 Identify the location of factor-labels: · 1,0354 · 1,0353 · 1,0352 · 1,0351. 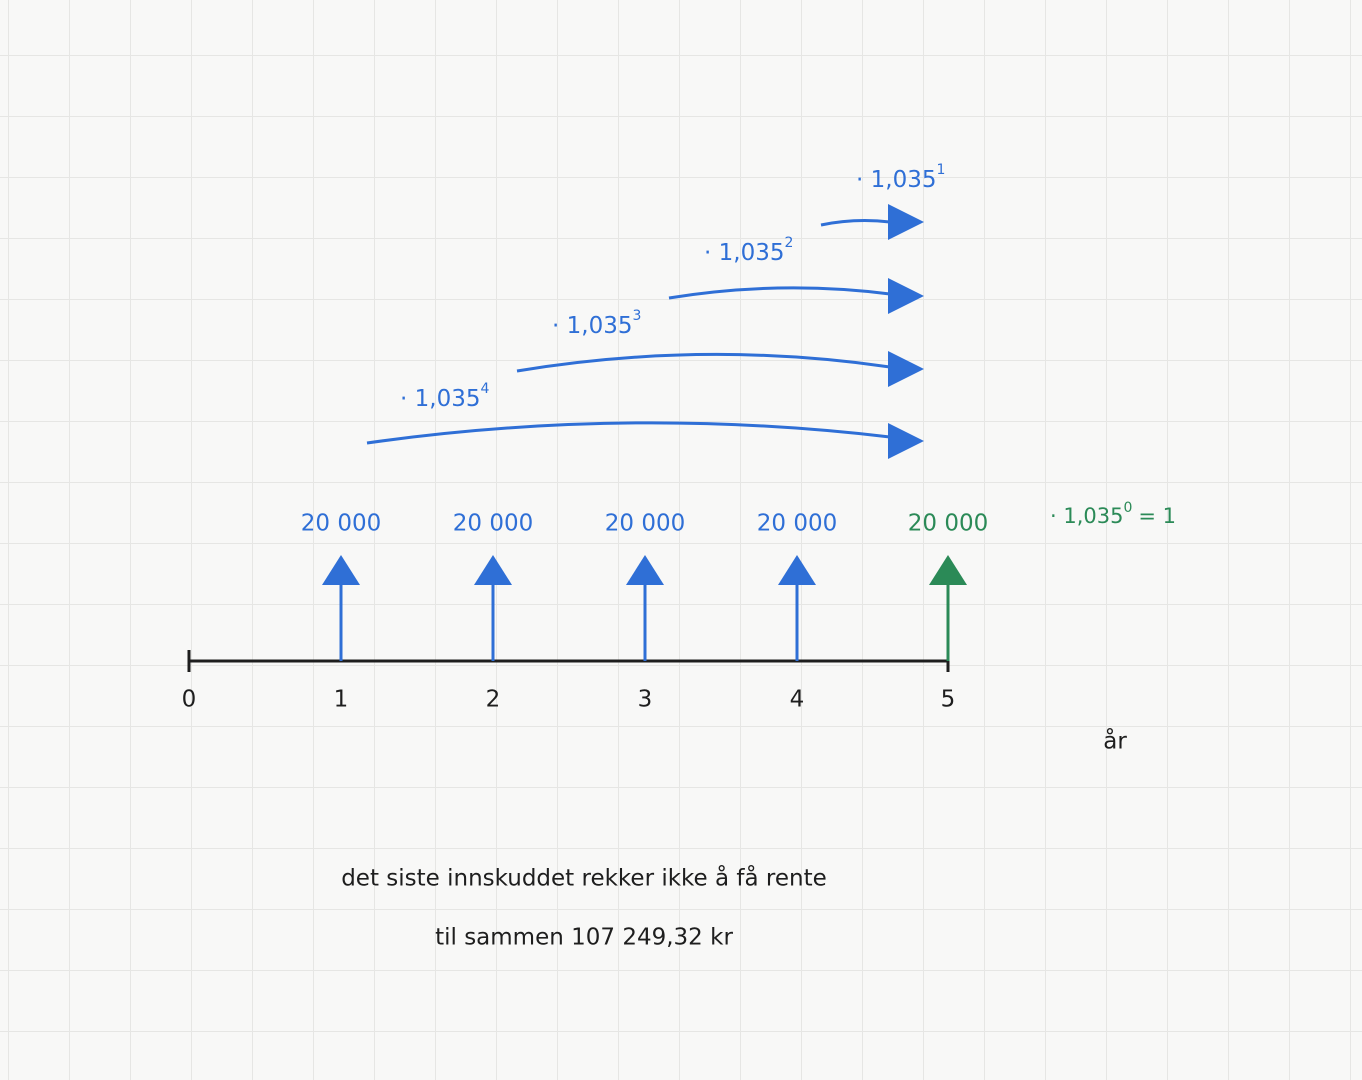
(672, 287).